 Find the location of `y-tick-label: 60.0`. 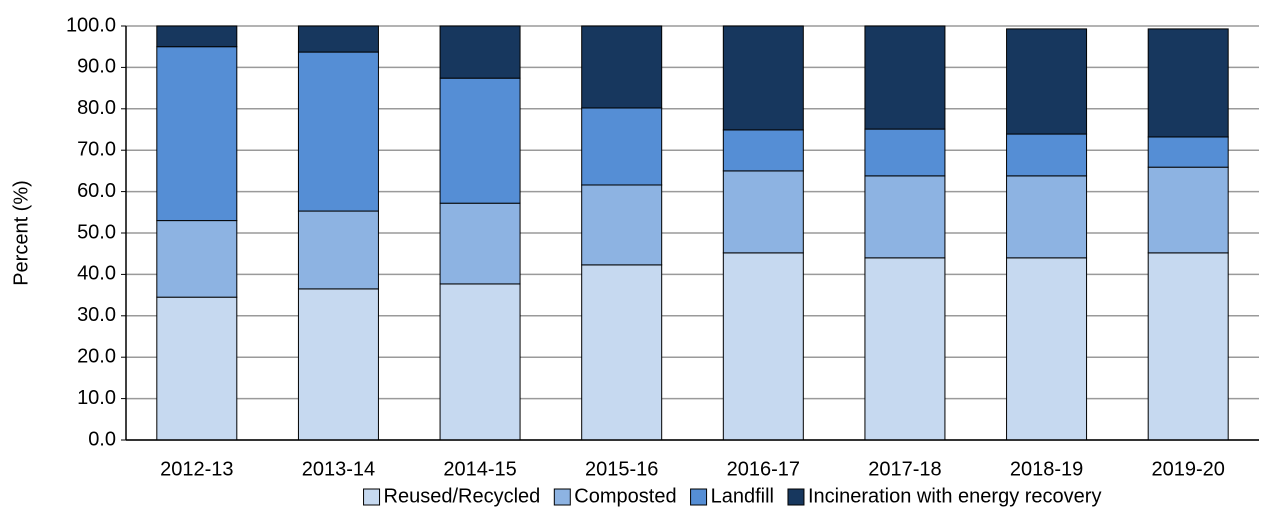

y-tick-label: 60.0 is located at coordinates (96, 191).